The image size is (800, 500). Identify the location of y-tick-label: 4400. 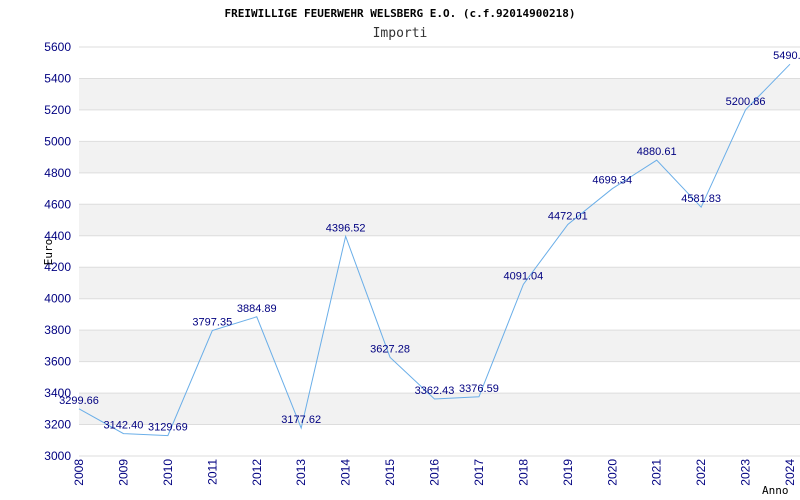
(57, 236).